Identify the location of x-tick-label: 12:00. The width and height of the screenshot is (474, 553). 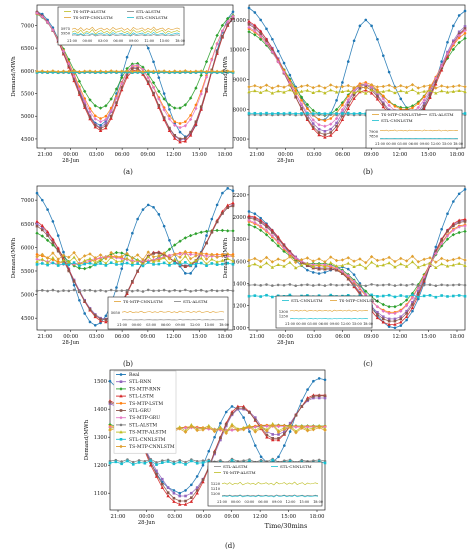
(173, 337).